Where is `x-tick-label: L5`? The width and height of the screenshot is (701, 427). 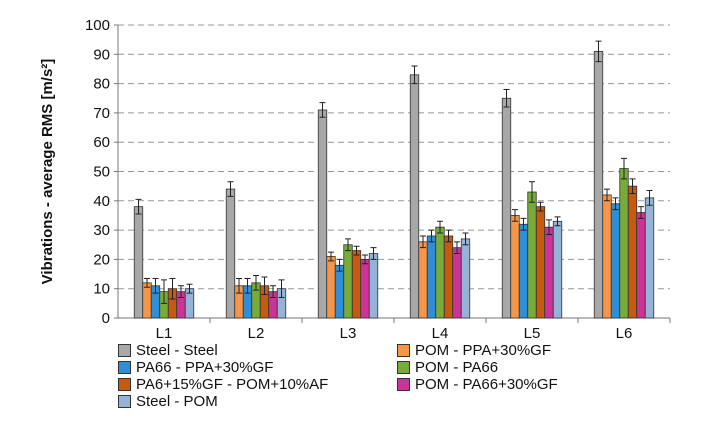
x-tick-label: L5 is located at coordinates (532, 333).